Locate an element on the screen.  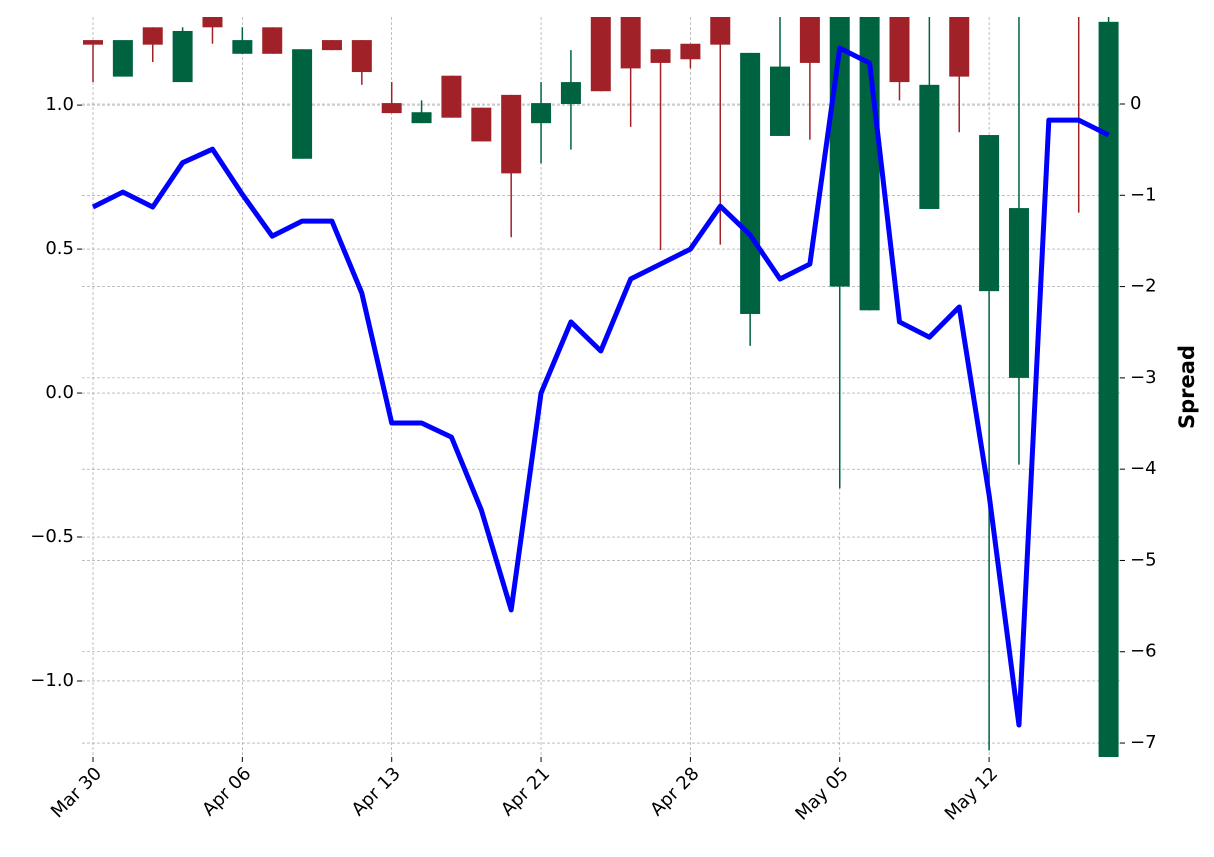
y2-tick-label: −5 is located at coordinates (1143, 559).